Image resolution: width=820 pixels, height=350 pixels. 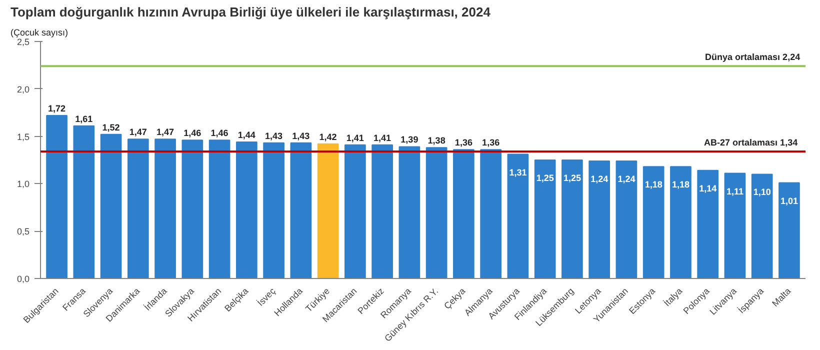 I want to click on data-label: 1,38, so click(x=437, y=141).